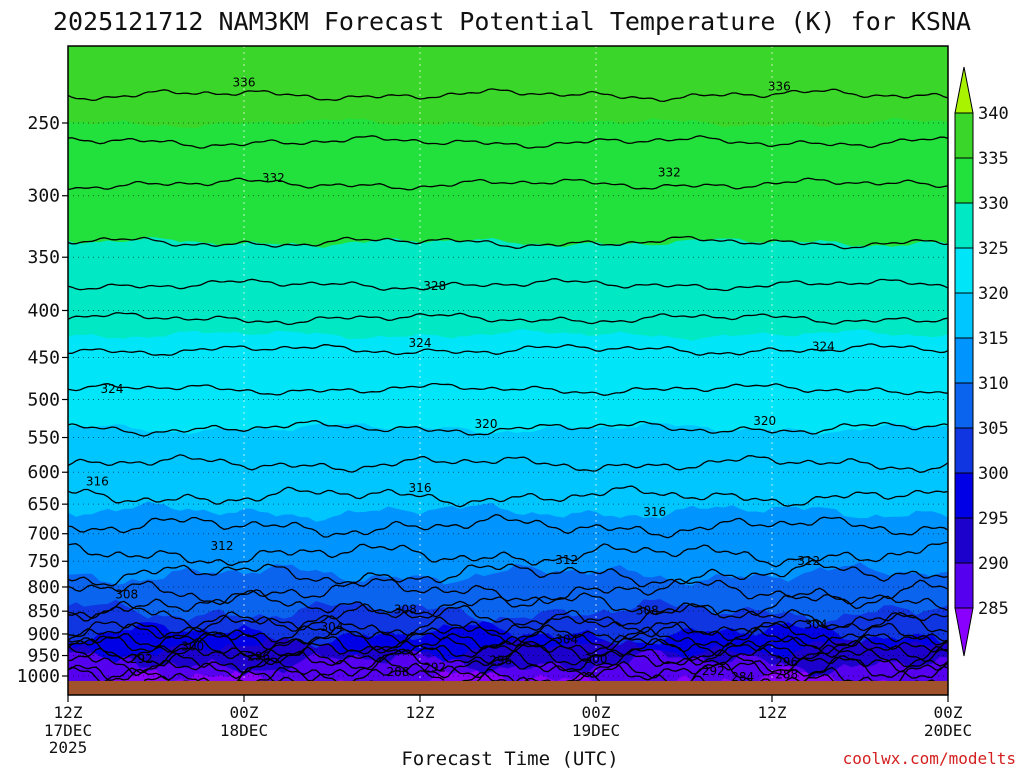 The width and height of the screenshot is (1024, 768). What do you see at coordinates (38, 676) in the screenshot?
I see `y-tick-label-1000: 1000` at bounding box center [38, 676].